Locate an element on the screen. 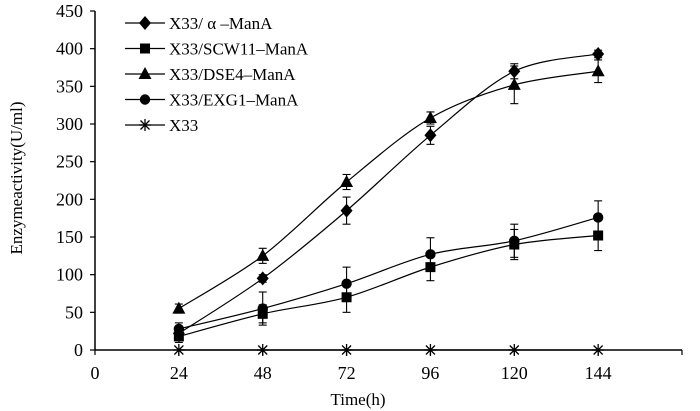 This screenshot has height=411, width=700. y-tick-label: 150 is located at coordinates (69, 237).